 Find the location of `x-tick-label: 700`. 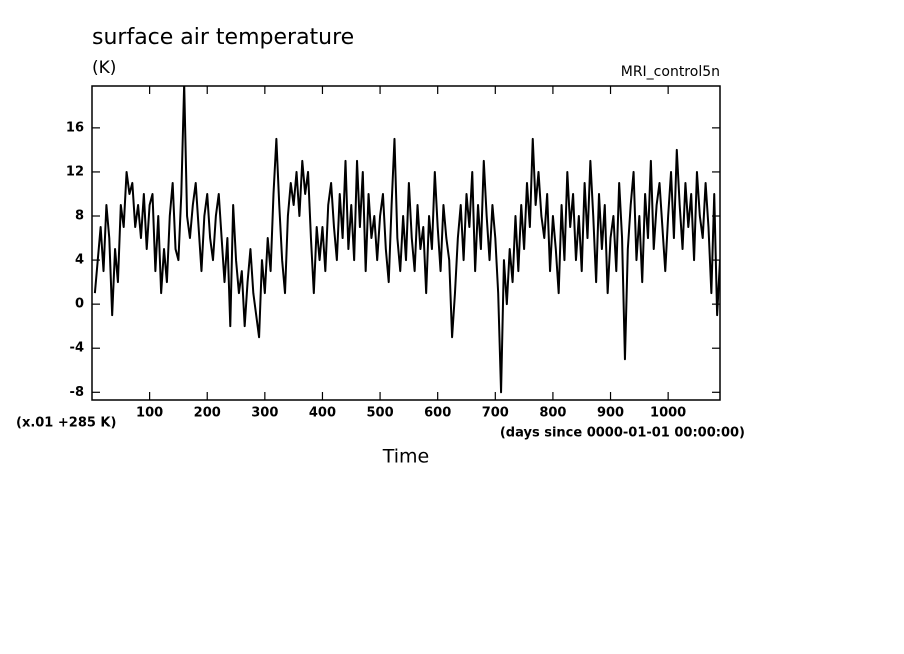

x-tick-label: 700 is located at coordinates (495, 413).